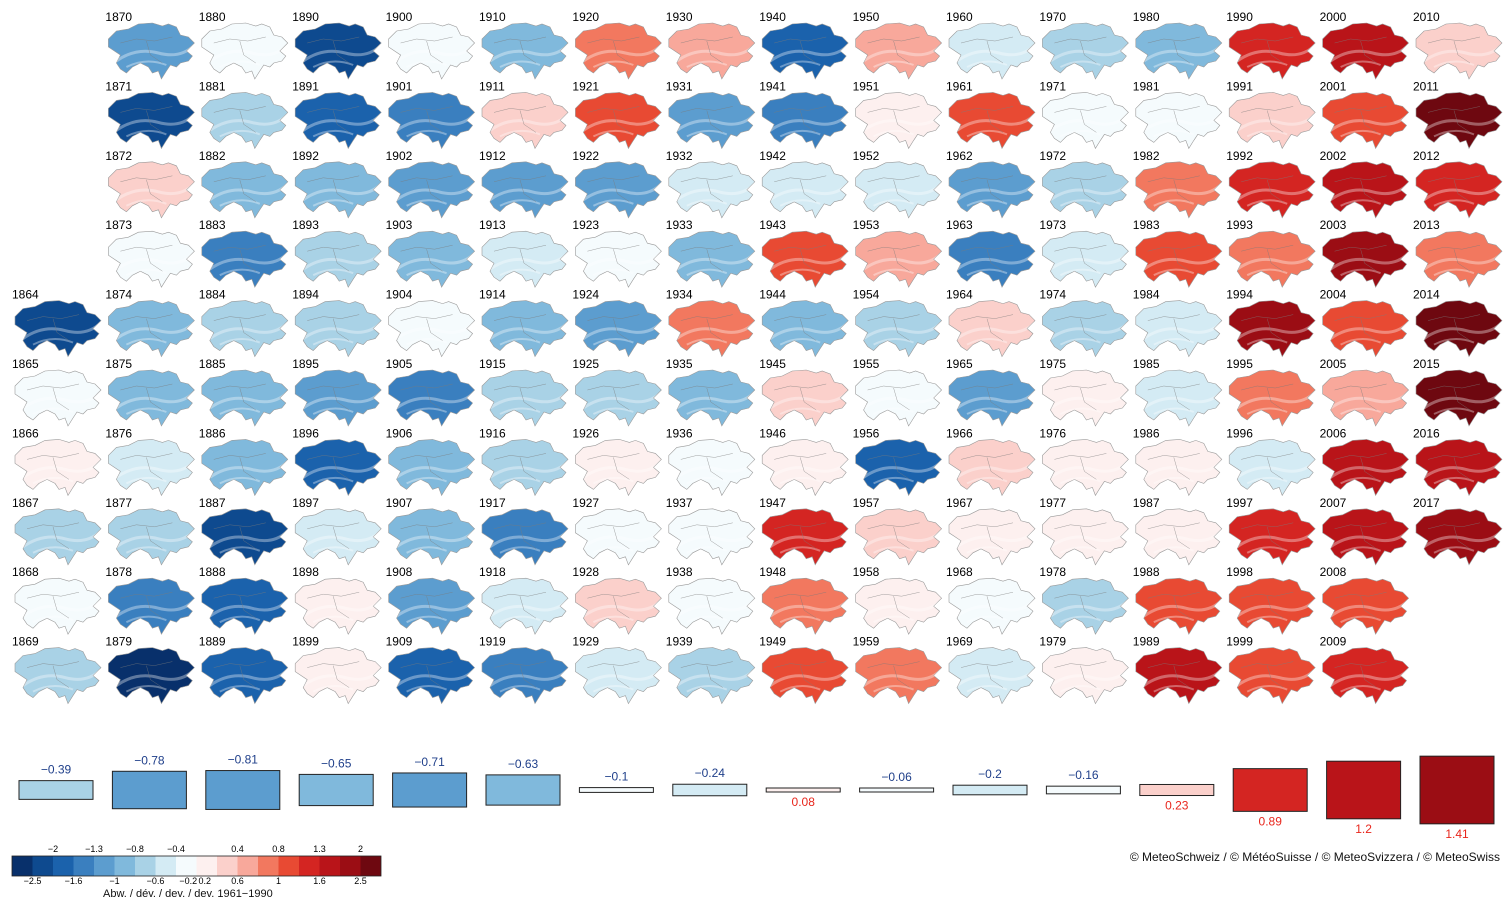 The height and width of the screenshot is (914, 1511). I want to click on year-label: 1954, so click(866, 295).